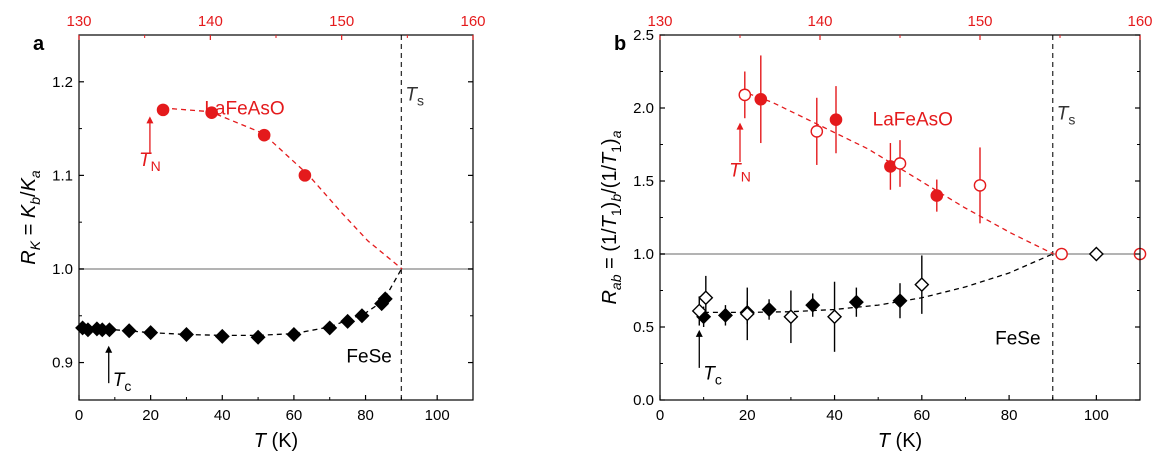  I want to click on y-tick-label: 2.5, so click(643, 35).